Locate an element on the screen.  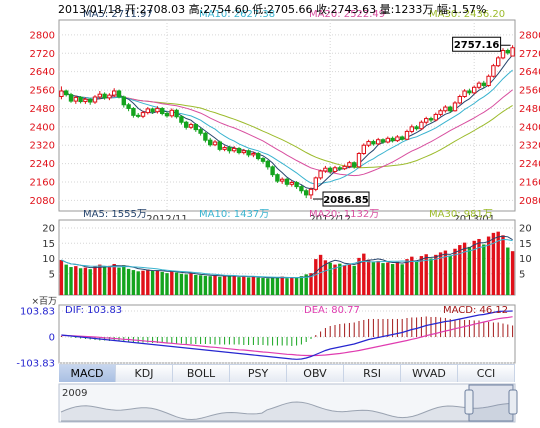
tab-kdj: KDJ is located at coordinates (144, 373).